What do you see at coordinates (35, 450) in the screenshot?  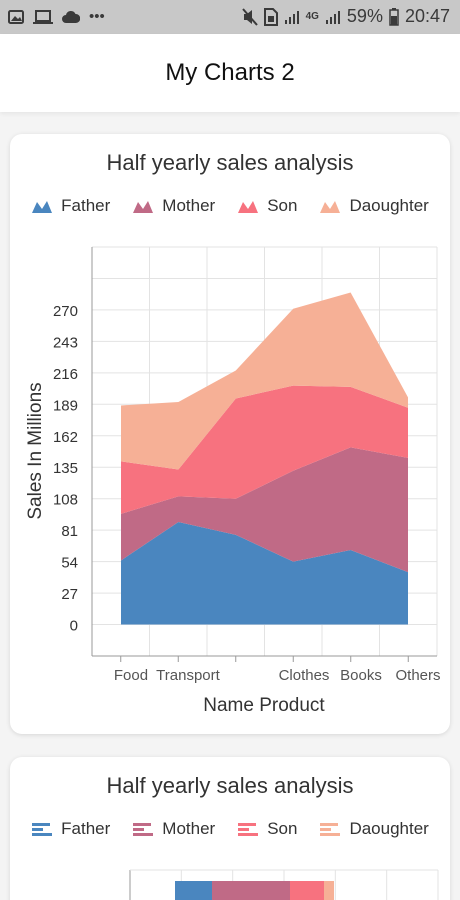 I see `y-axis-title: Sales In Millions` at bounding box center [35, 450].